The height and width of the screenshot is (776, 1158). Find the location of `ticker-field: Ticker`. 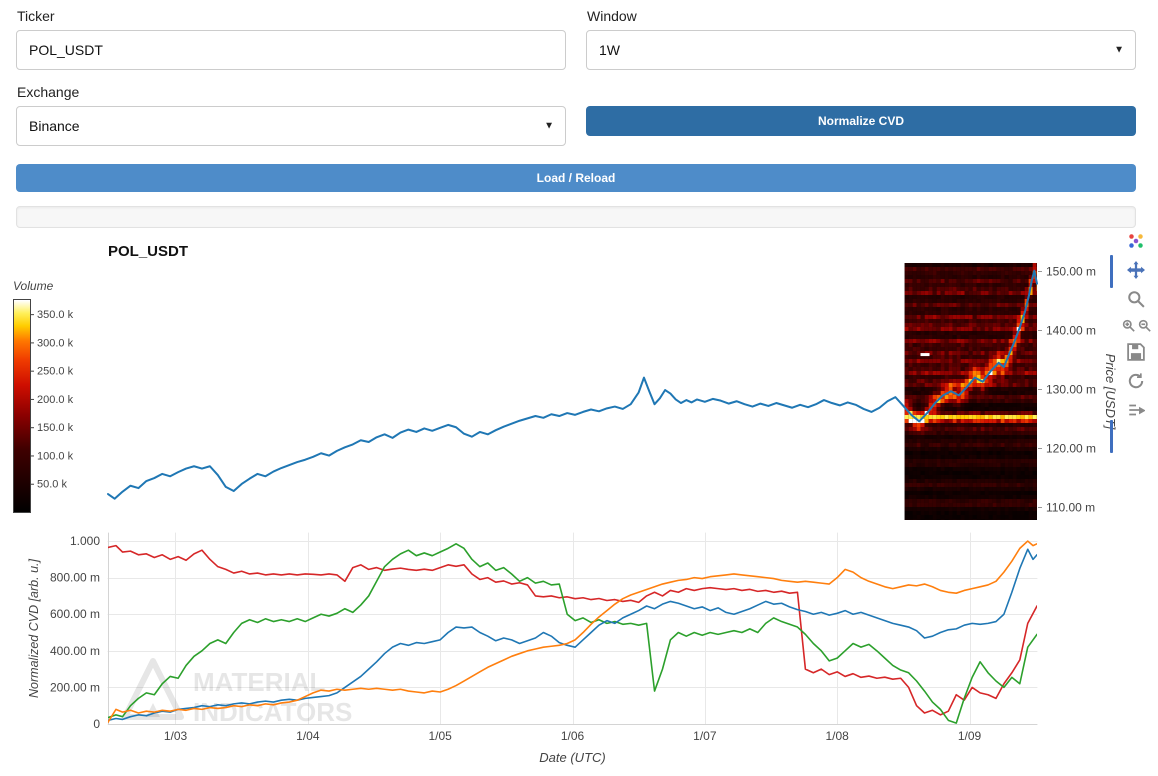

ticker-field: Ticker is located at coordinates (291, 39).